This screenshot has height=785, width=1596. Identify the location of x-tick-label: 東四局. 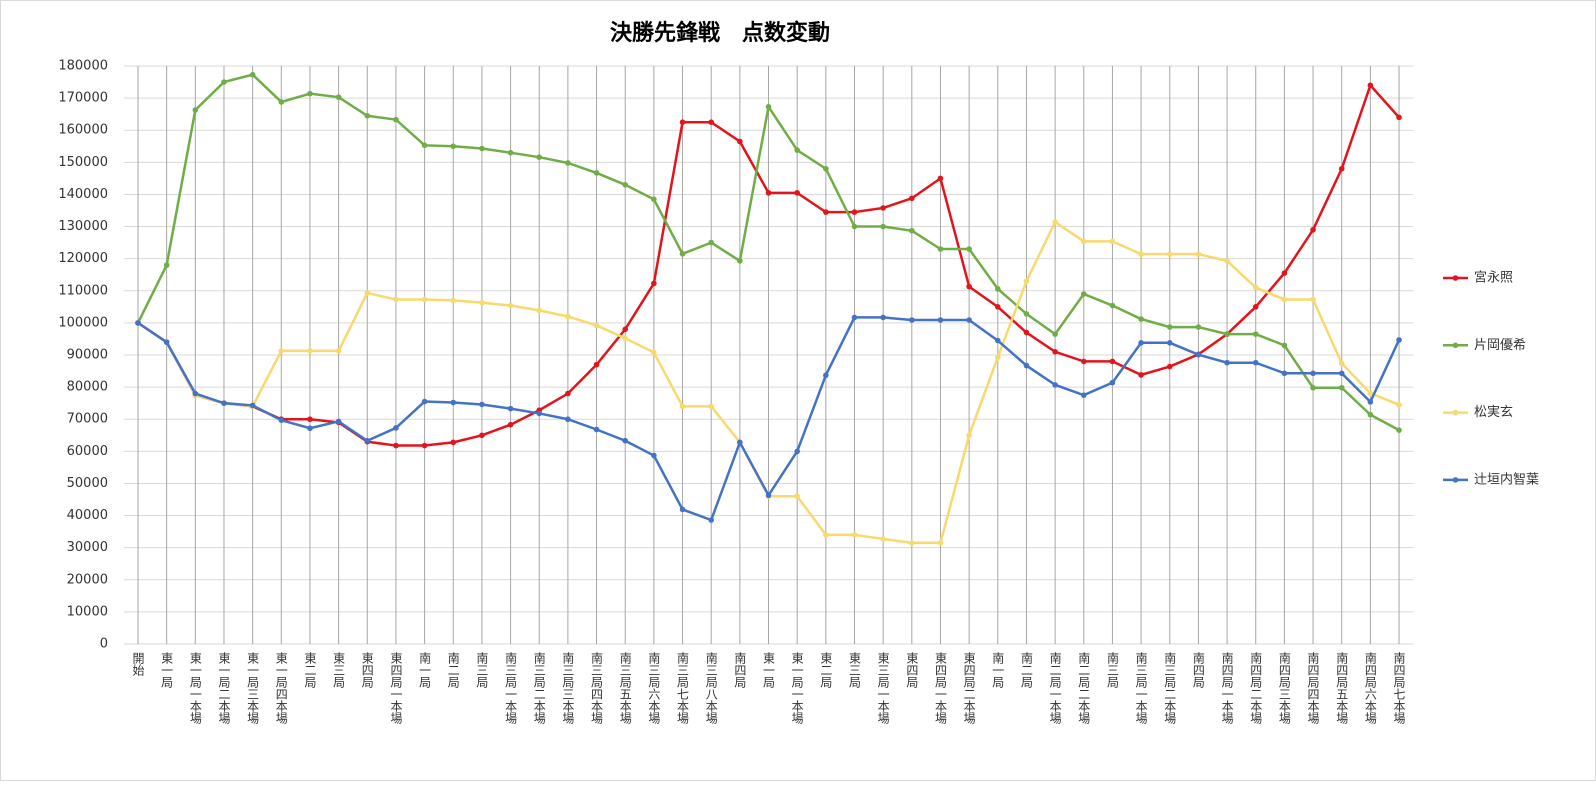
(367, 670).